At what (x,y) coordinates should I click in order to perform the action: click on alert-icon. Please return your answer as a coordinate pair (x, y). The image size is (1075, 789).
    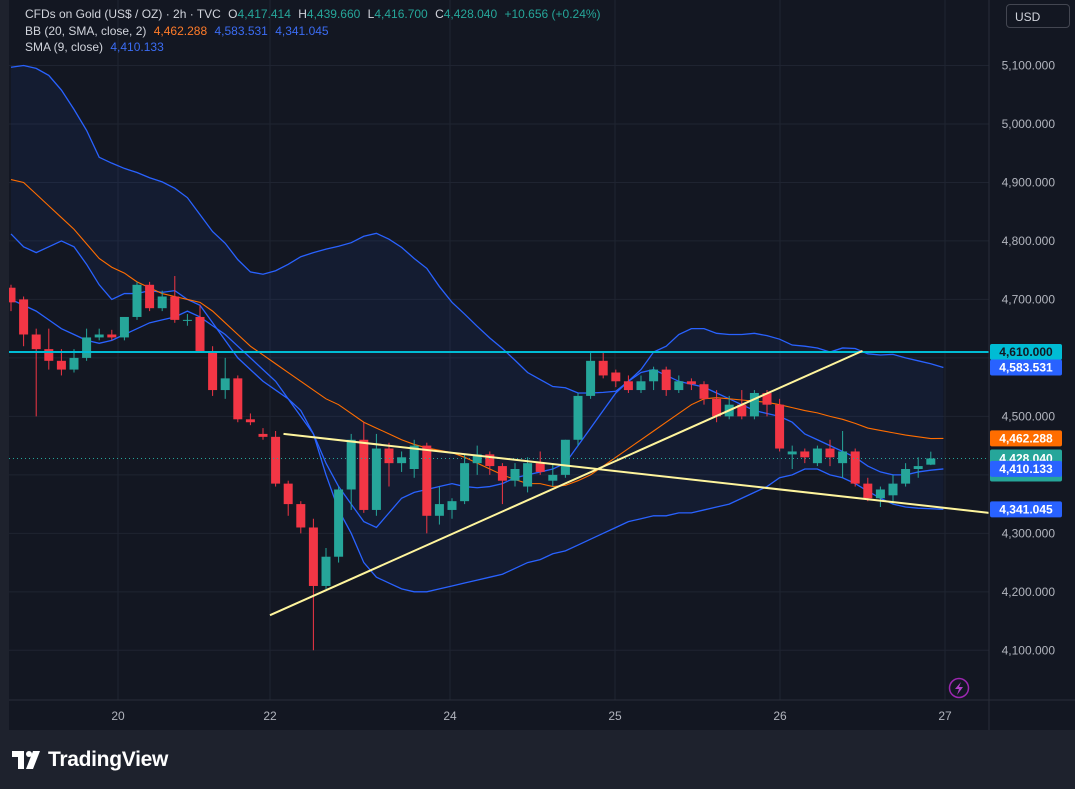
    Looking at the image, I should click on (959, 688).